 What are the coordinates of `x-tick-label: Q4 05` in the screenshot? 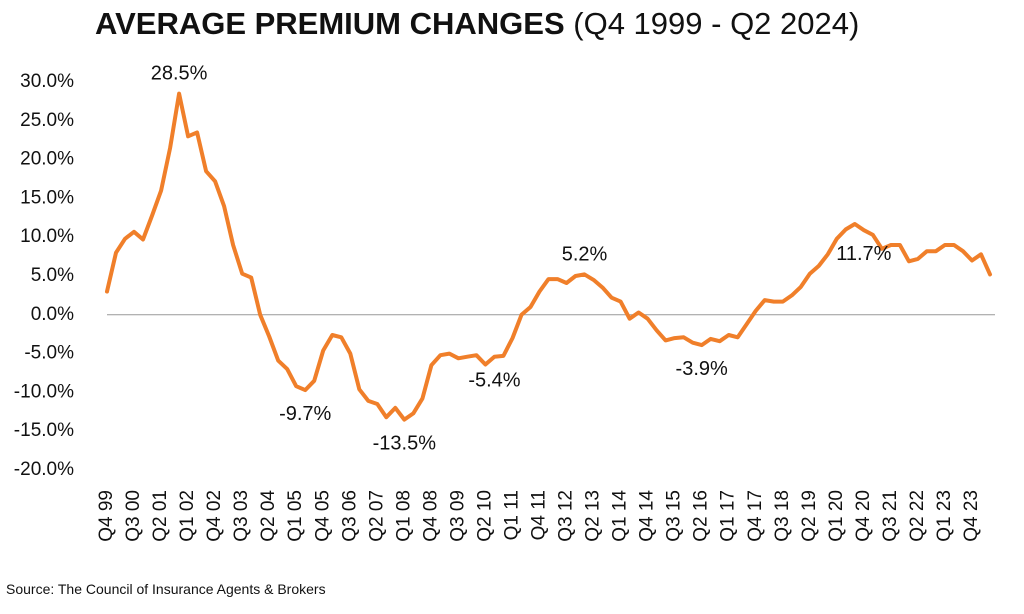 It's located at (322, 516).